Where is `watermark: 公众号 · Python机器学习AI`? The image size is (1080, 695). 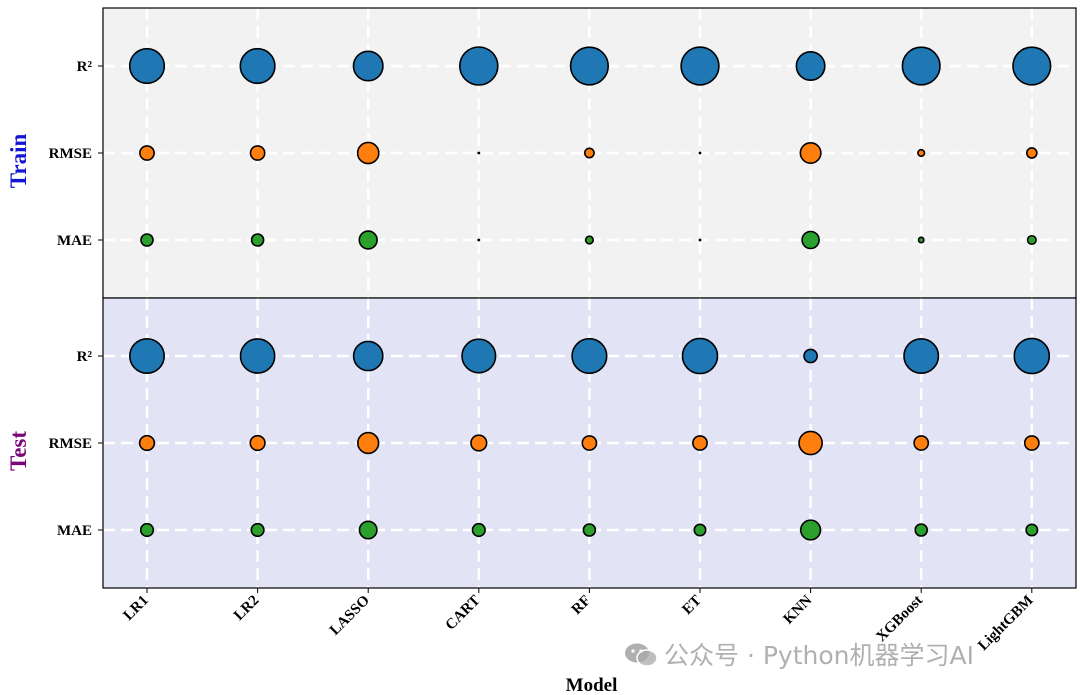 watermark: 公众号 · Python机器学习AI is located at coordinates (799, 654).